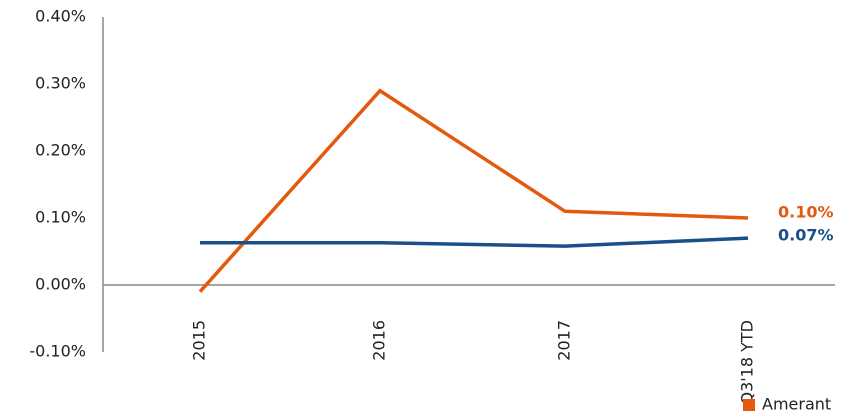 The width and height of the screenshot is (846, 419). Describe the element at coordinates (806, 212) in the screenshot. I see `value-label: 0.10%` at that location.